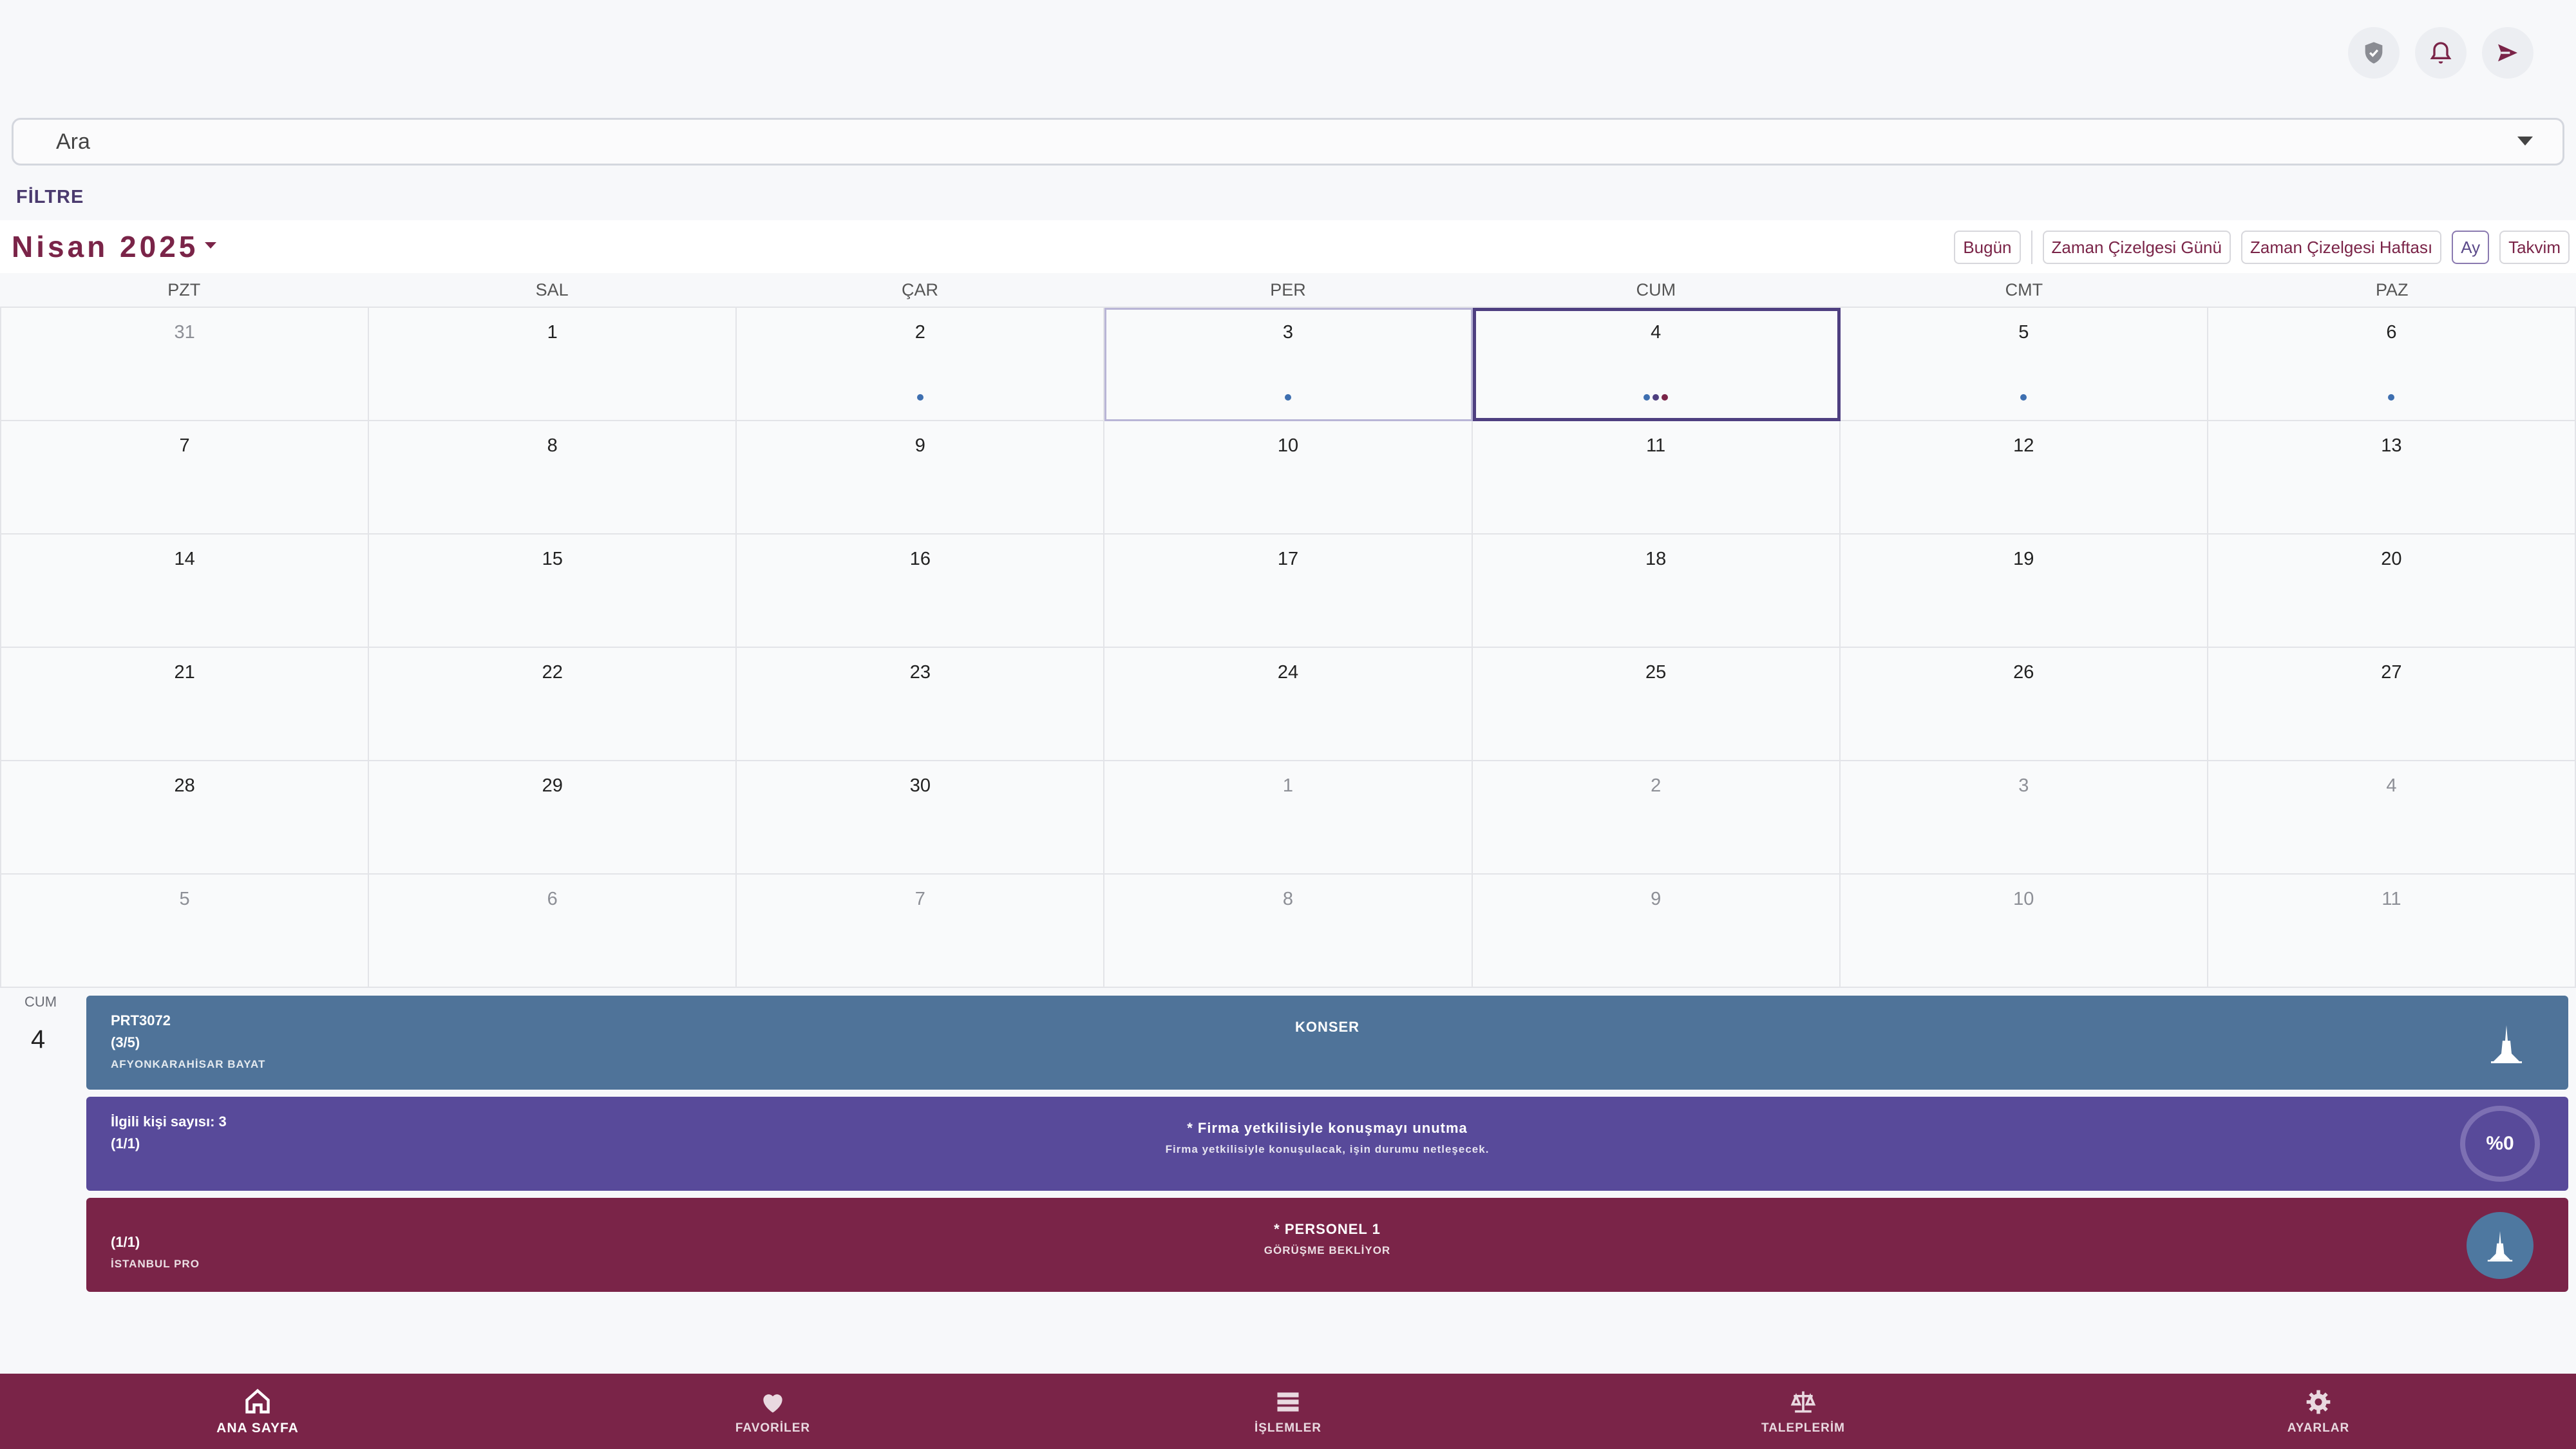 The height and width of the screenshot is (1449, 2576). What do you see at coordinates (553, 818) in the screenshot?
I see `day-cell: 29` at bounding box center [553, 818].